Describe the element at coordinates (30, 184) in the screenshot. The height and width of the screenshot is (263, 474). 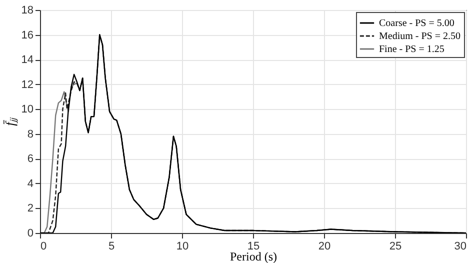
I see `y-tick-label: 4` at that location.